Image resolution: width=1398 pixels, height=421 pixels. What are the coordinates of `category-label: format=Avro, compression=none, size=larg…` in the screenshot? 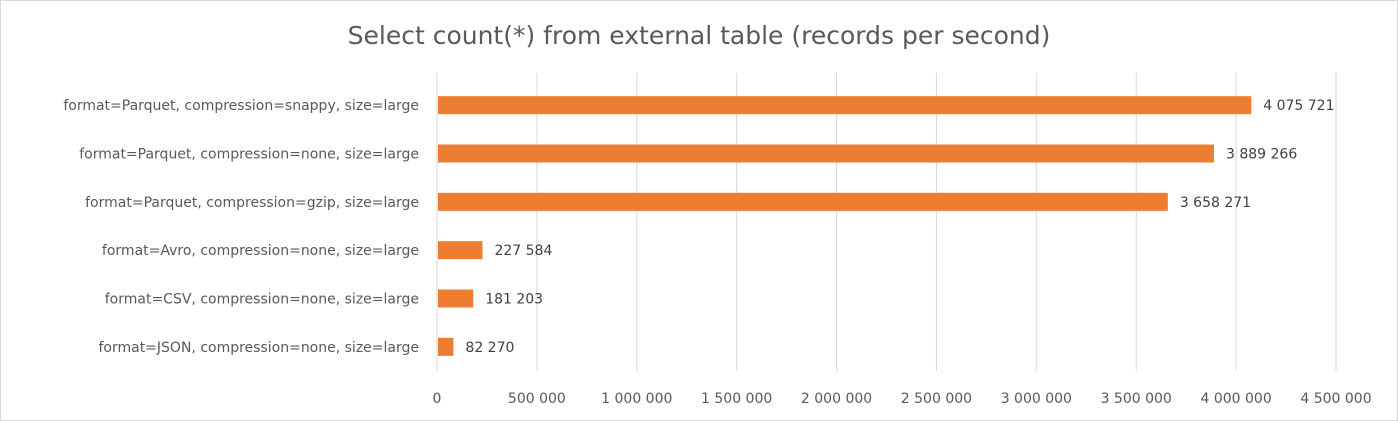 It's located at (260, 251).